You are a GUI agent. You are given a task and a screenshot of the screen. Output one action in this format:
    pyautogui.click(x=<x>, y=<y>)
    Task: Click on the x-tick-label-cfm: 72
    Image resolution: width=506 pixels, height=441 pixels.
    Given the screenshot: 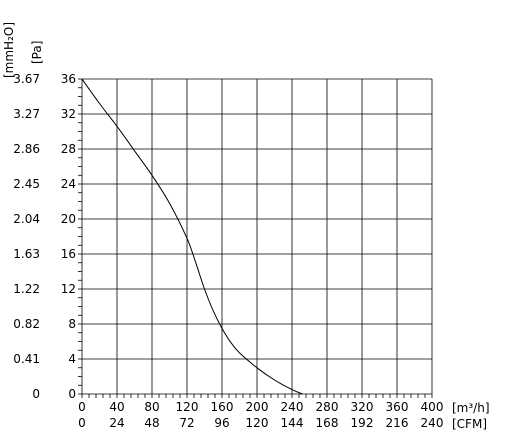 What is the action you would take?
    pyautogui.click(x=186, y=423)
    